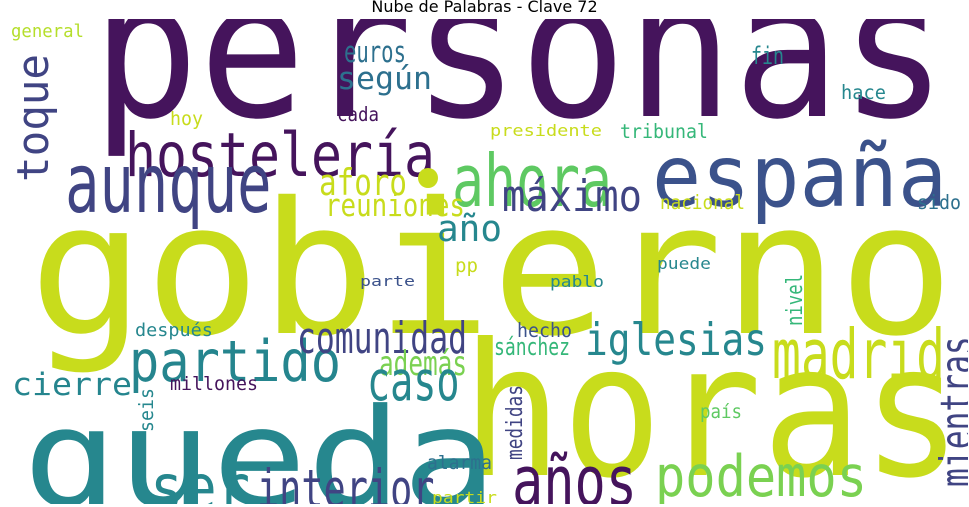  Describe the element at coordinates (187, 119) in the screenshot. I see `word-hoy: hoy` at that location.